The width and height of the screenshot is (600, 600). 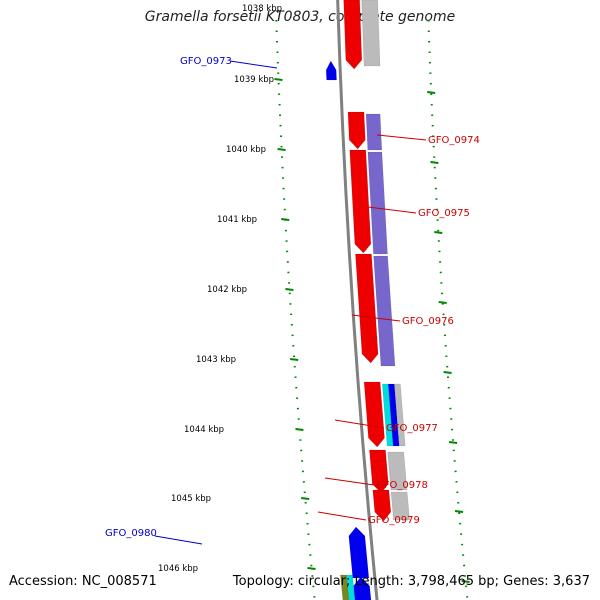 I want to click on gene-label-GFO_0976: GFO_0976, so click(x=428, y=321).